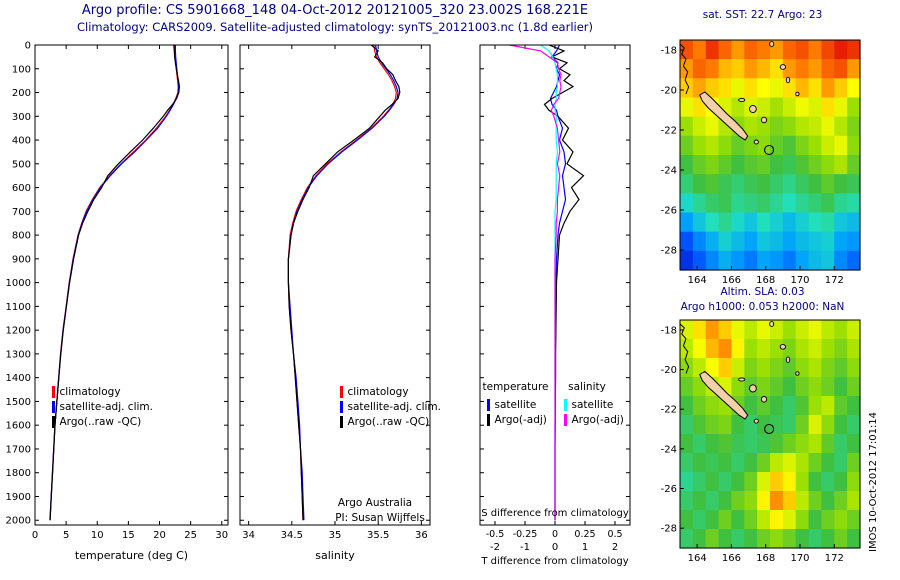  Describe the element at coordinates (378, 391) in the screenshot. I see `legend-label: climatology` at that location.